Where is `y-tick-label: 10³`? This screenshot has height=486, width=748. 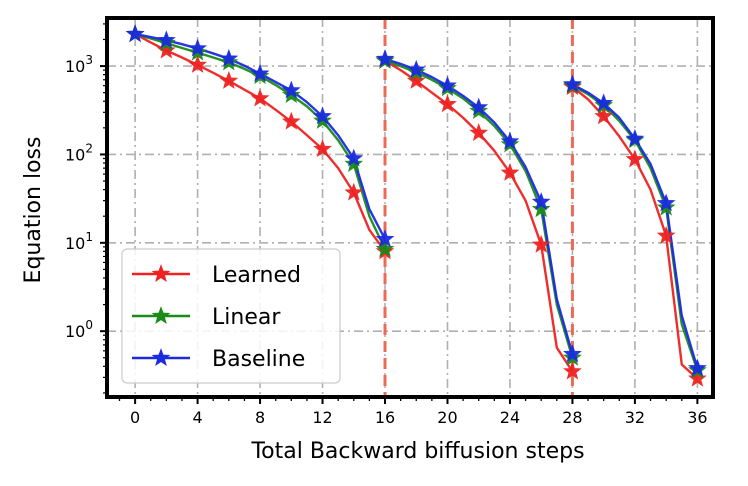
y-tick-label: 10³ is located at coordinates (79, 64).